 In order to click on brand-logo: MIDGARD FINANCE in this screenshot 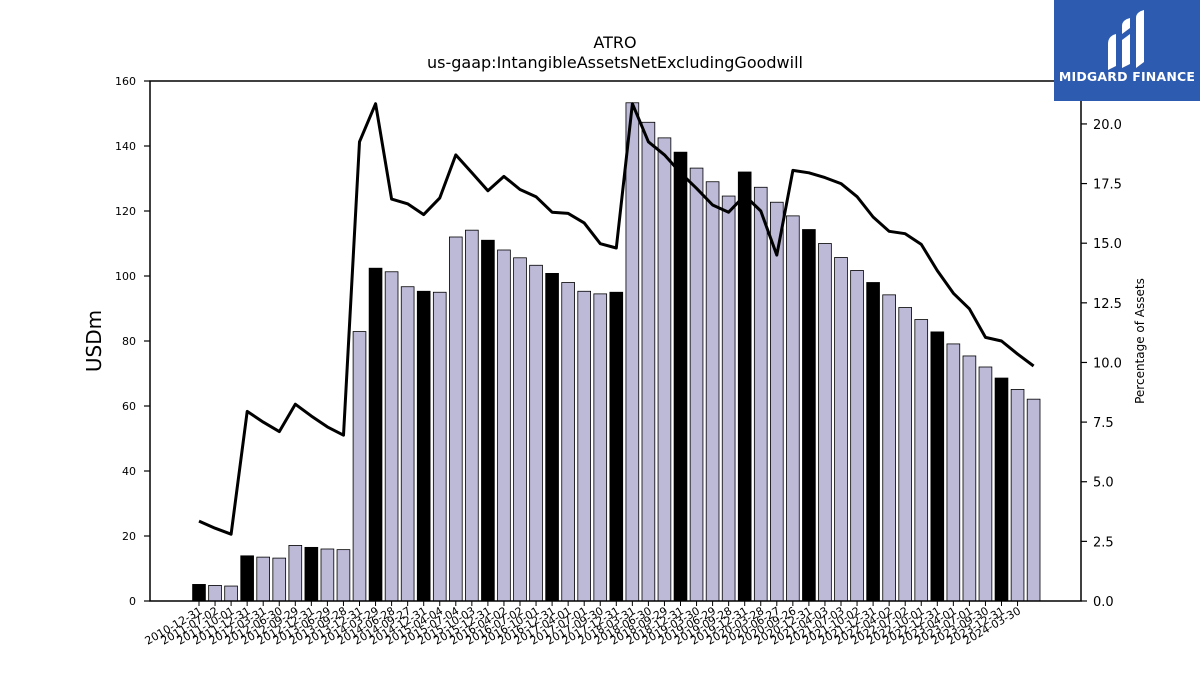, I will do `click(1127, 50)`.